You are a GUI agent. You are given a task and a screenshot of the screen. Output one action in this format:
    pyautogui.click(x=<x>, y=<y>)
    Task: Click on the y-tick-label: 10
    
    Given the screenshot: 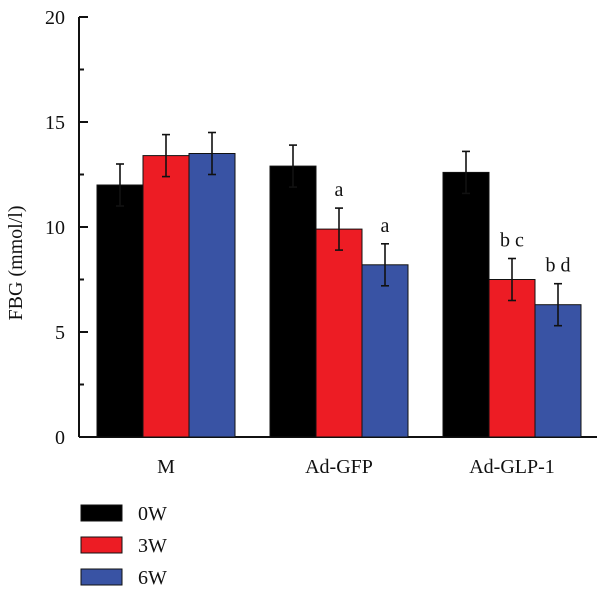 What is the action you would take?
    pyautogui.click(x=55, y=228)
    